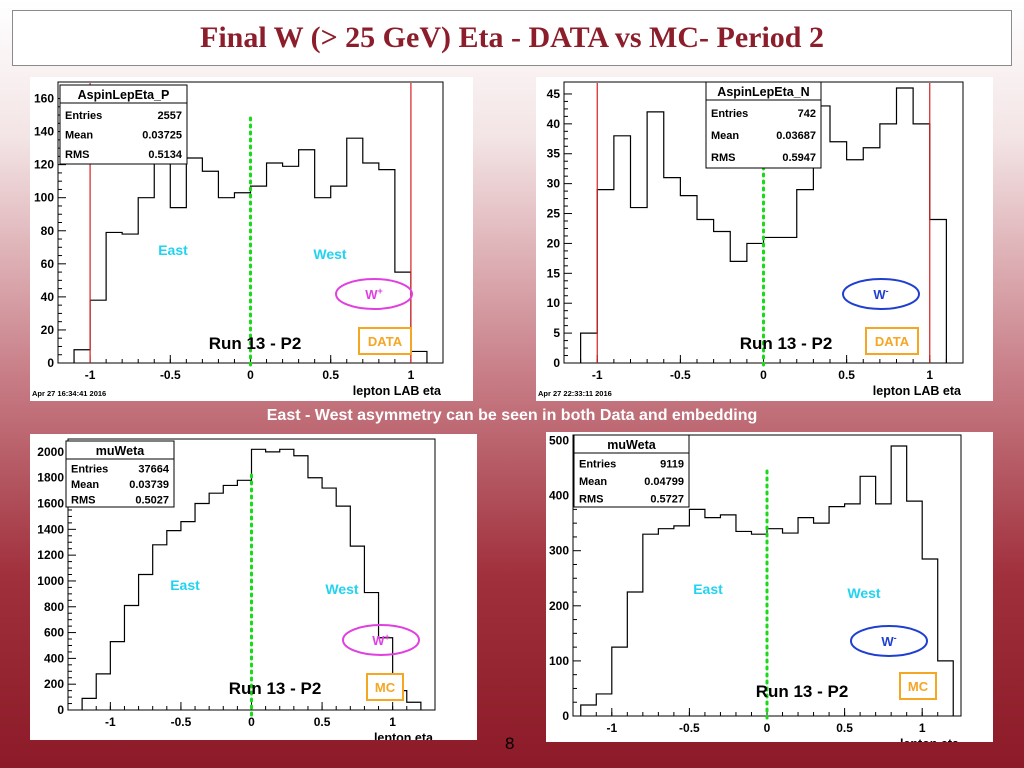 This screenshot has width=1024, height=768. What do you see at coordinates (799, 158) in the screenshot?
I see `stats-value: 0.5947` at bounding box center [799, 158].